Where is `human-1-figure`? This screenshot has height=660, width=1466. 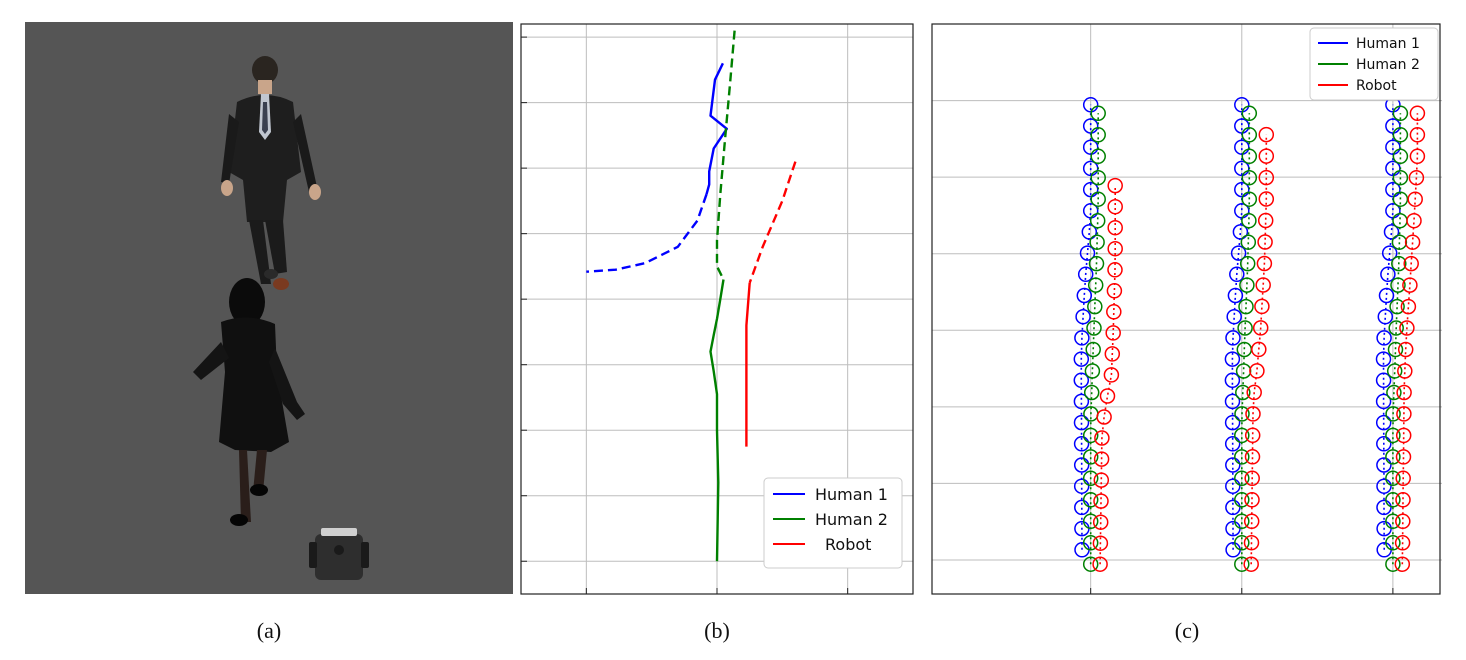 human-1-figure is located at coordinates (271, 173).